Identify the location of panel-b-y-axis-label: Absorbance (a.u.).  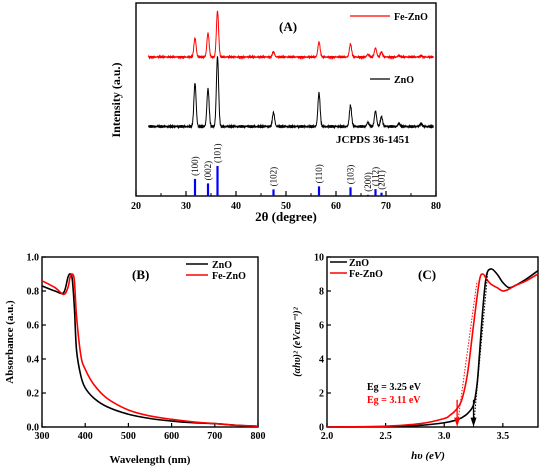
(10, 342).